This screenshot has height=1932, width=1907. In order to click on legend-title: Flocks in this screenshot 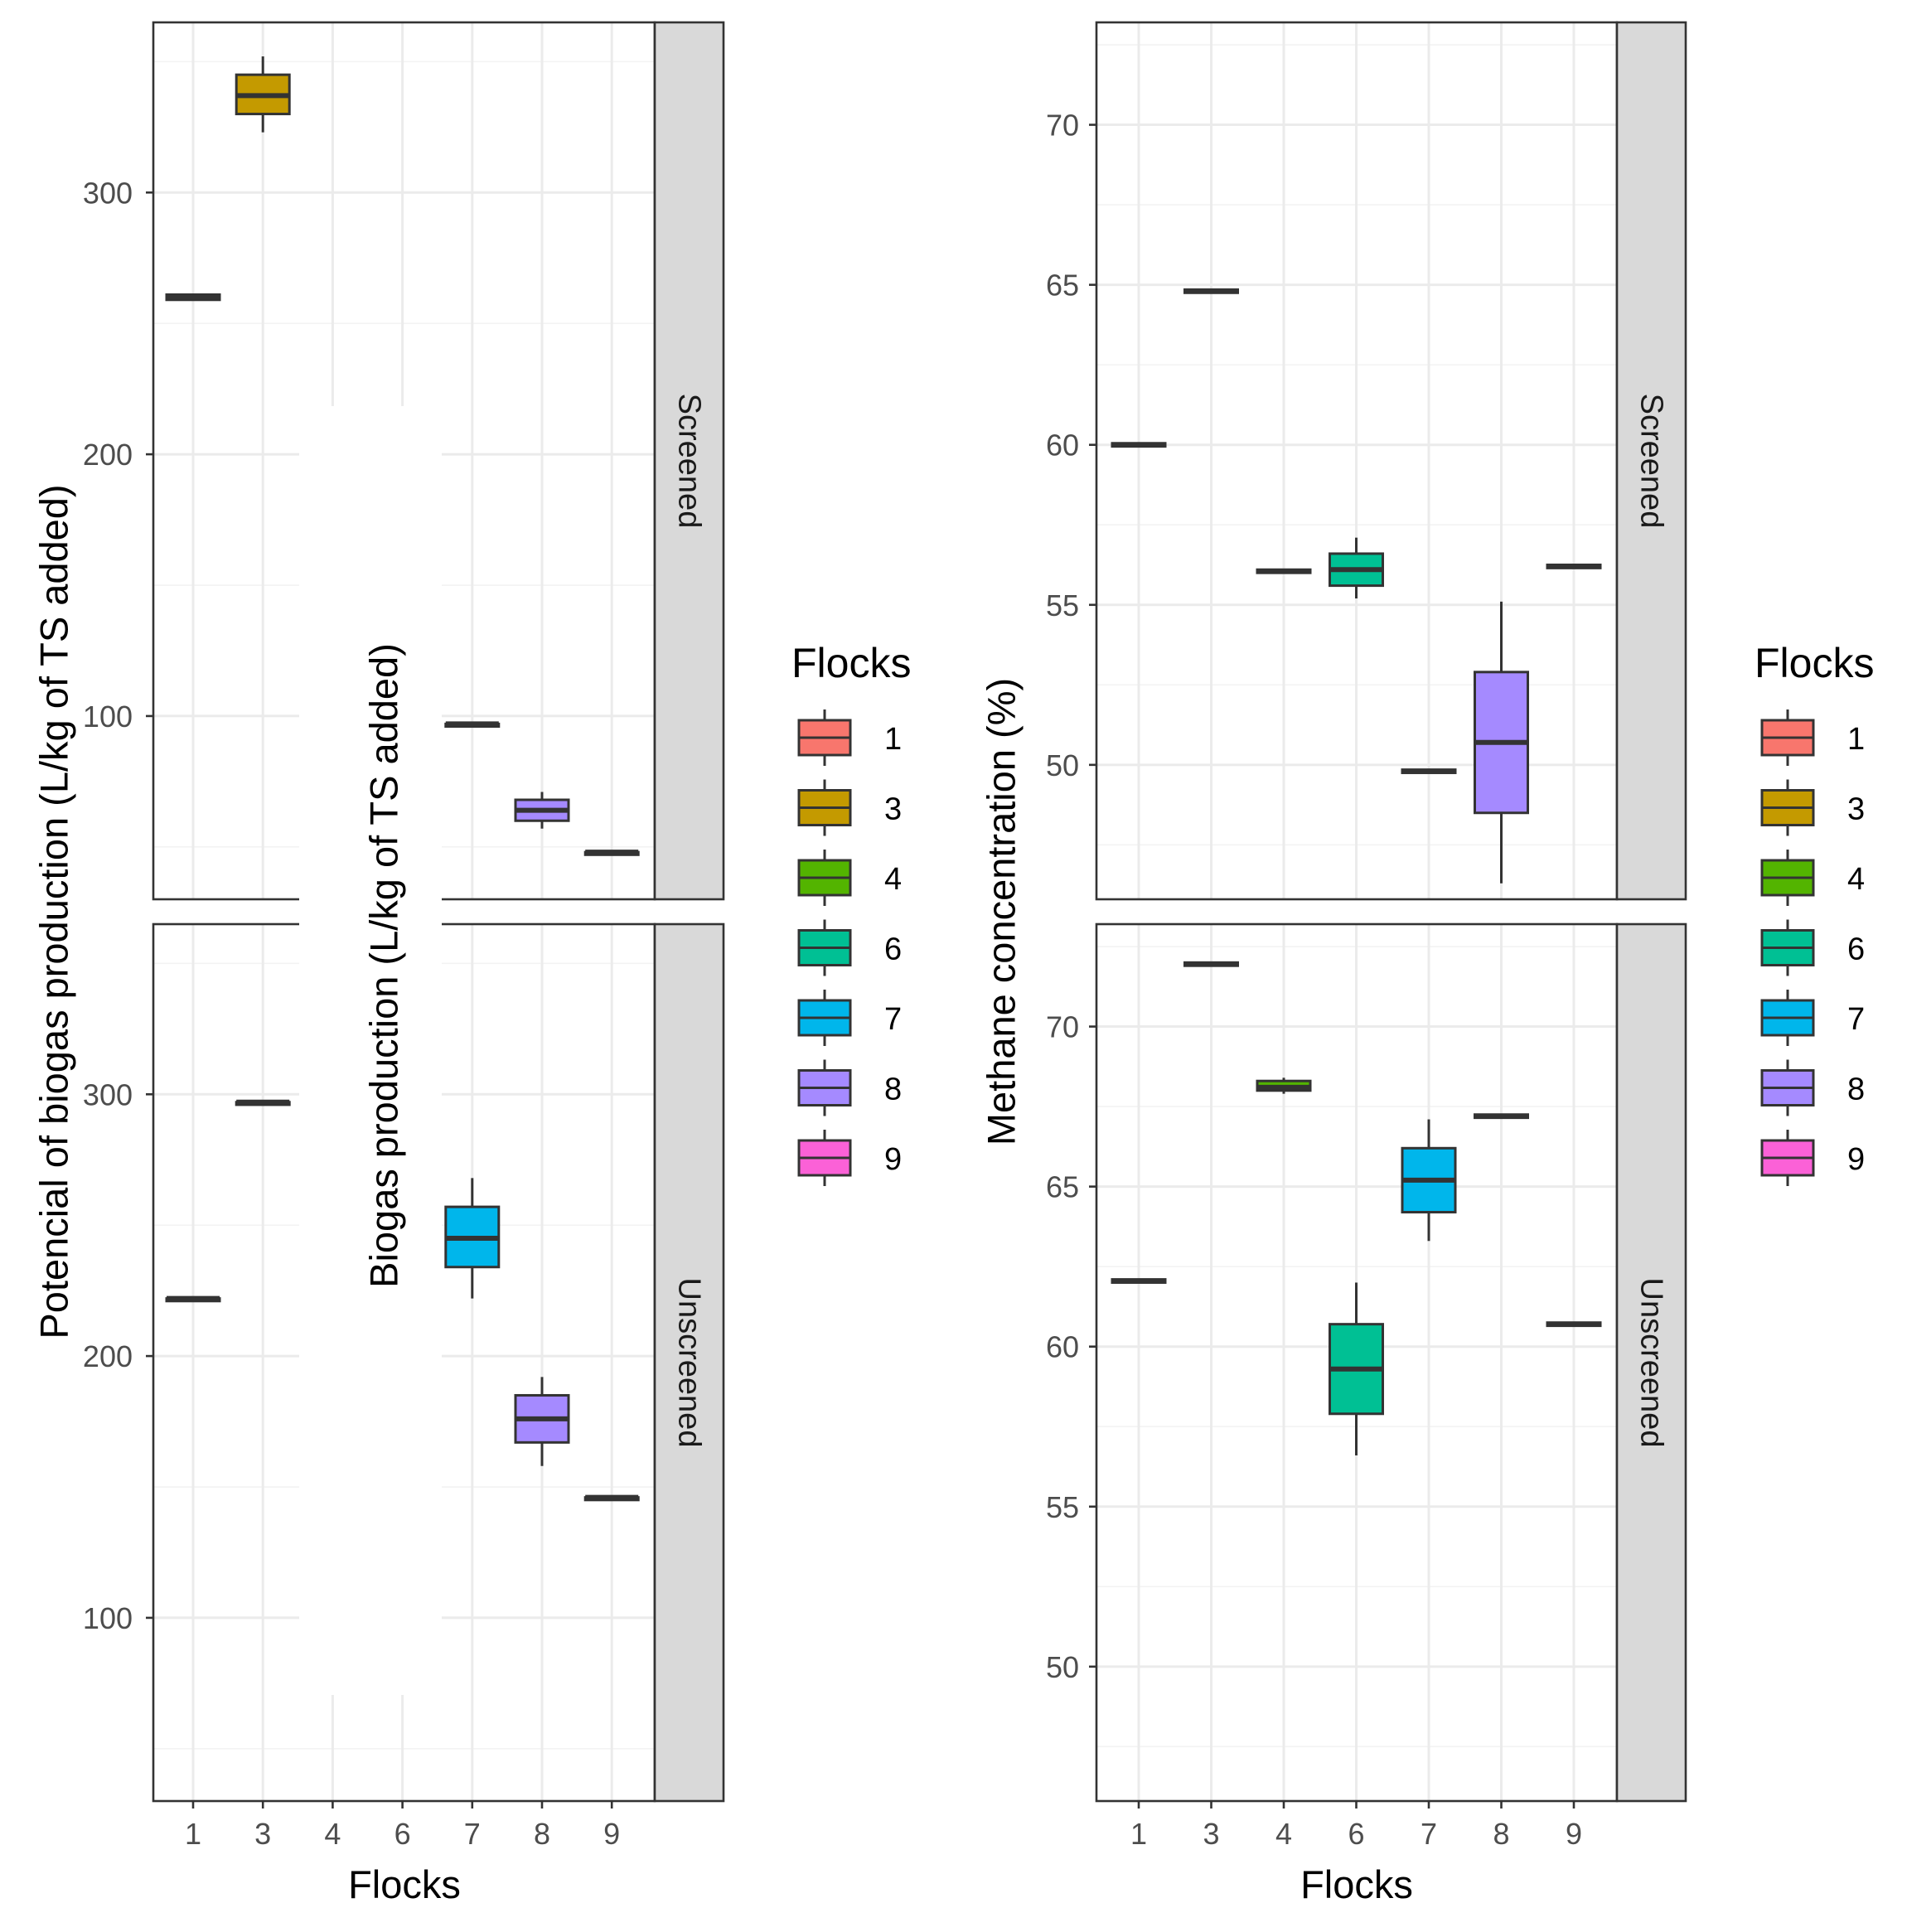, I will do `click(1814, 663)`.